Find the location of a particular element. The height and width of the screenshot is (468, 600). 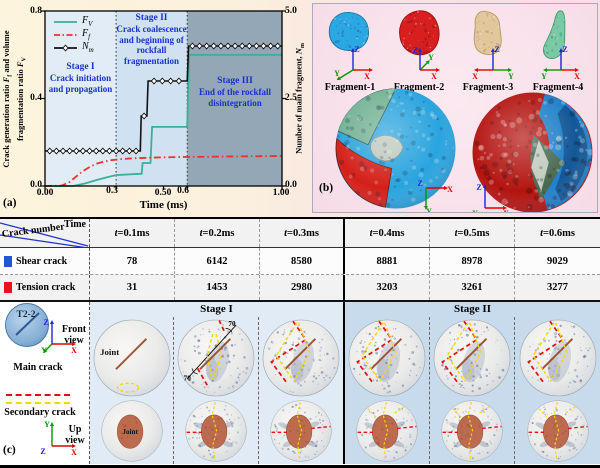

panel-c-label: (c) is located at coordinates (9, 450).